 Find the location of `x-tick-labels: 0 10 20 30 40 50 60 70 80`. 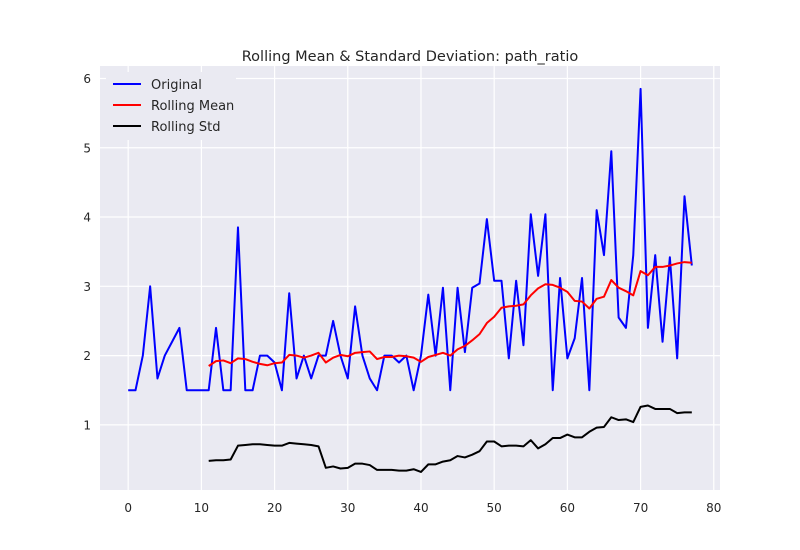

x-tick-labels: 0 10 20 30 40 50 60 70 80 is located at coordinates (422, 508).